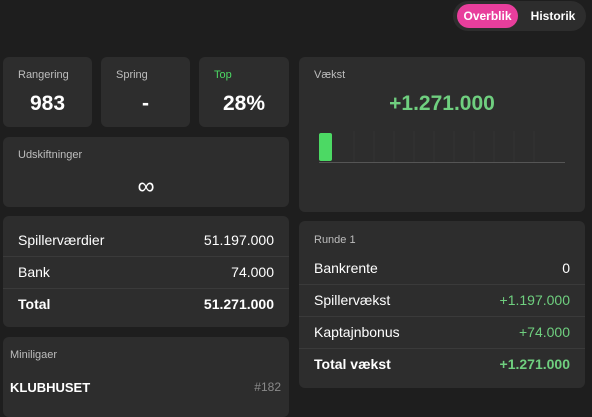  Describe the element at coordinates (534, 300) in the screenshot. I see `row-value: +1.197.000` at that location.